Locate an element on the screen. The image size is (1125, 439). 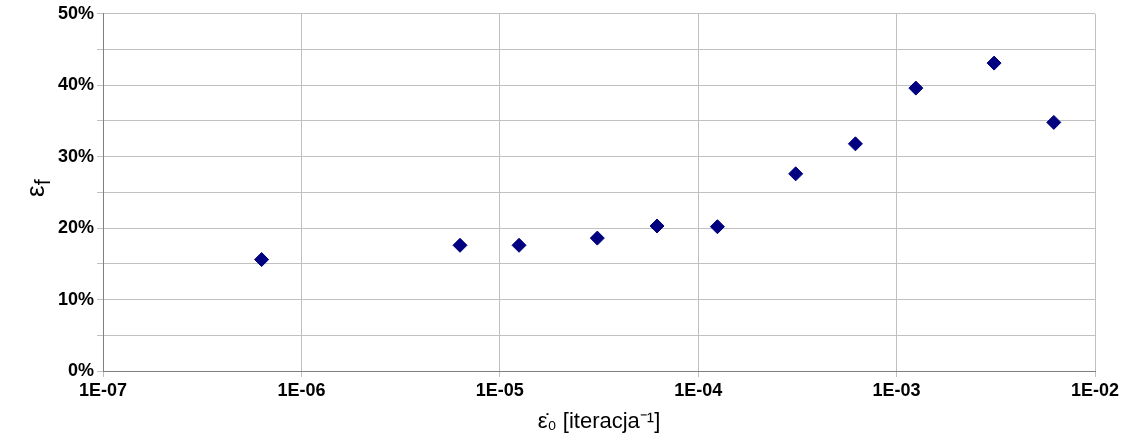
y-tick-label: 20% is located at coordinates (76, 227).